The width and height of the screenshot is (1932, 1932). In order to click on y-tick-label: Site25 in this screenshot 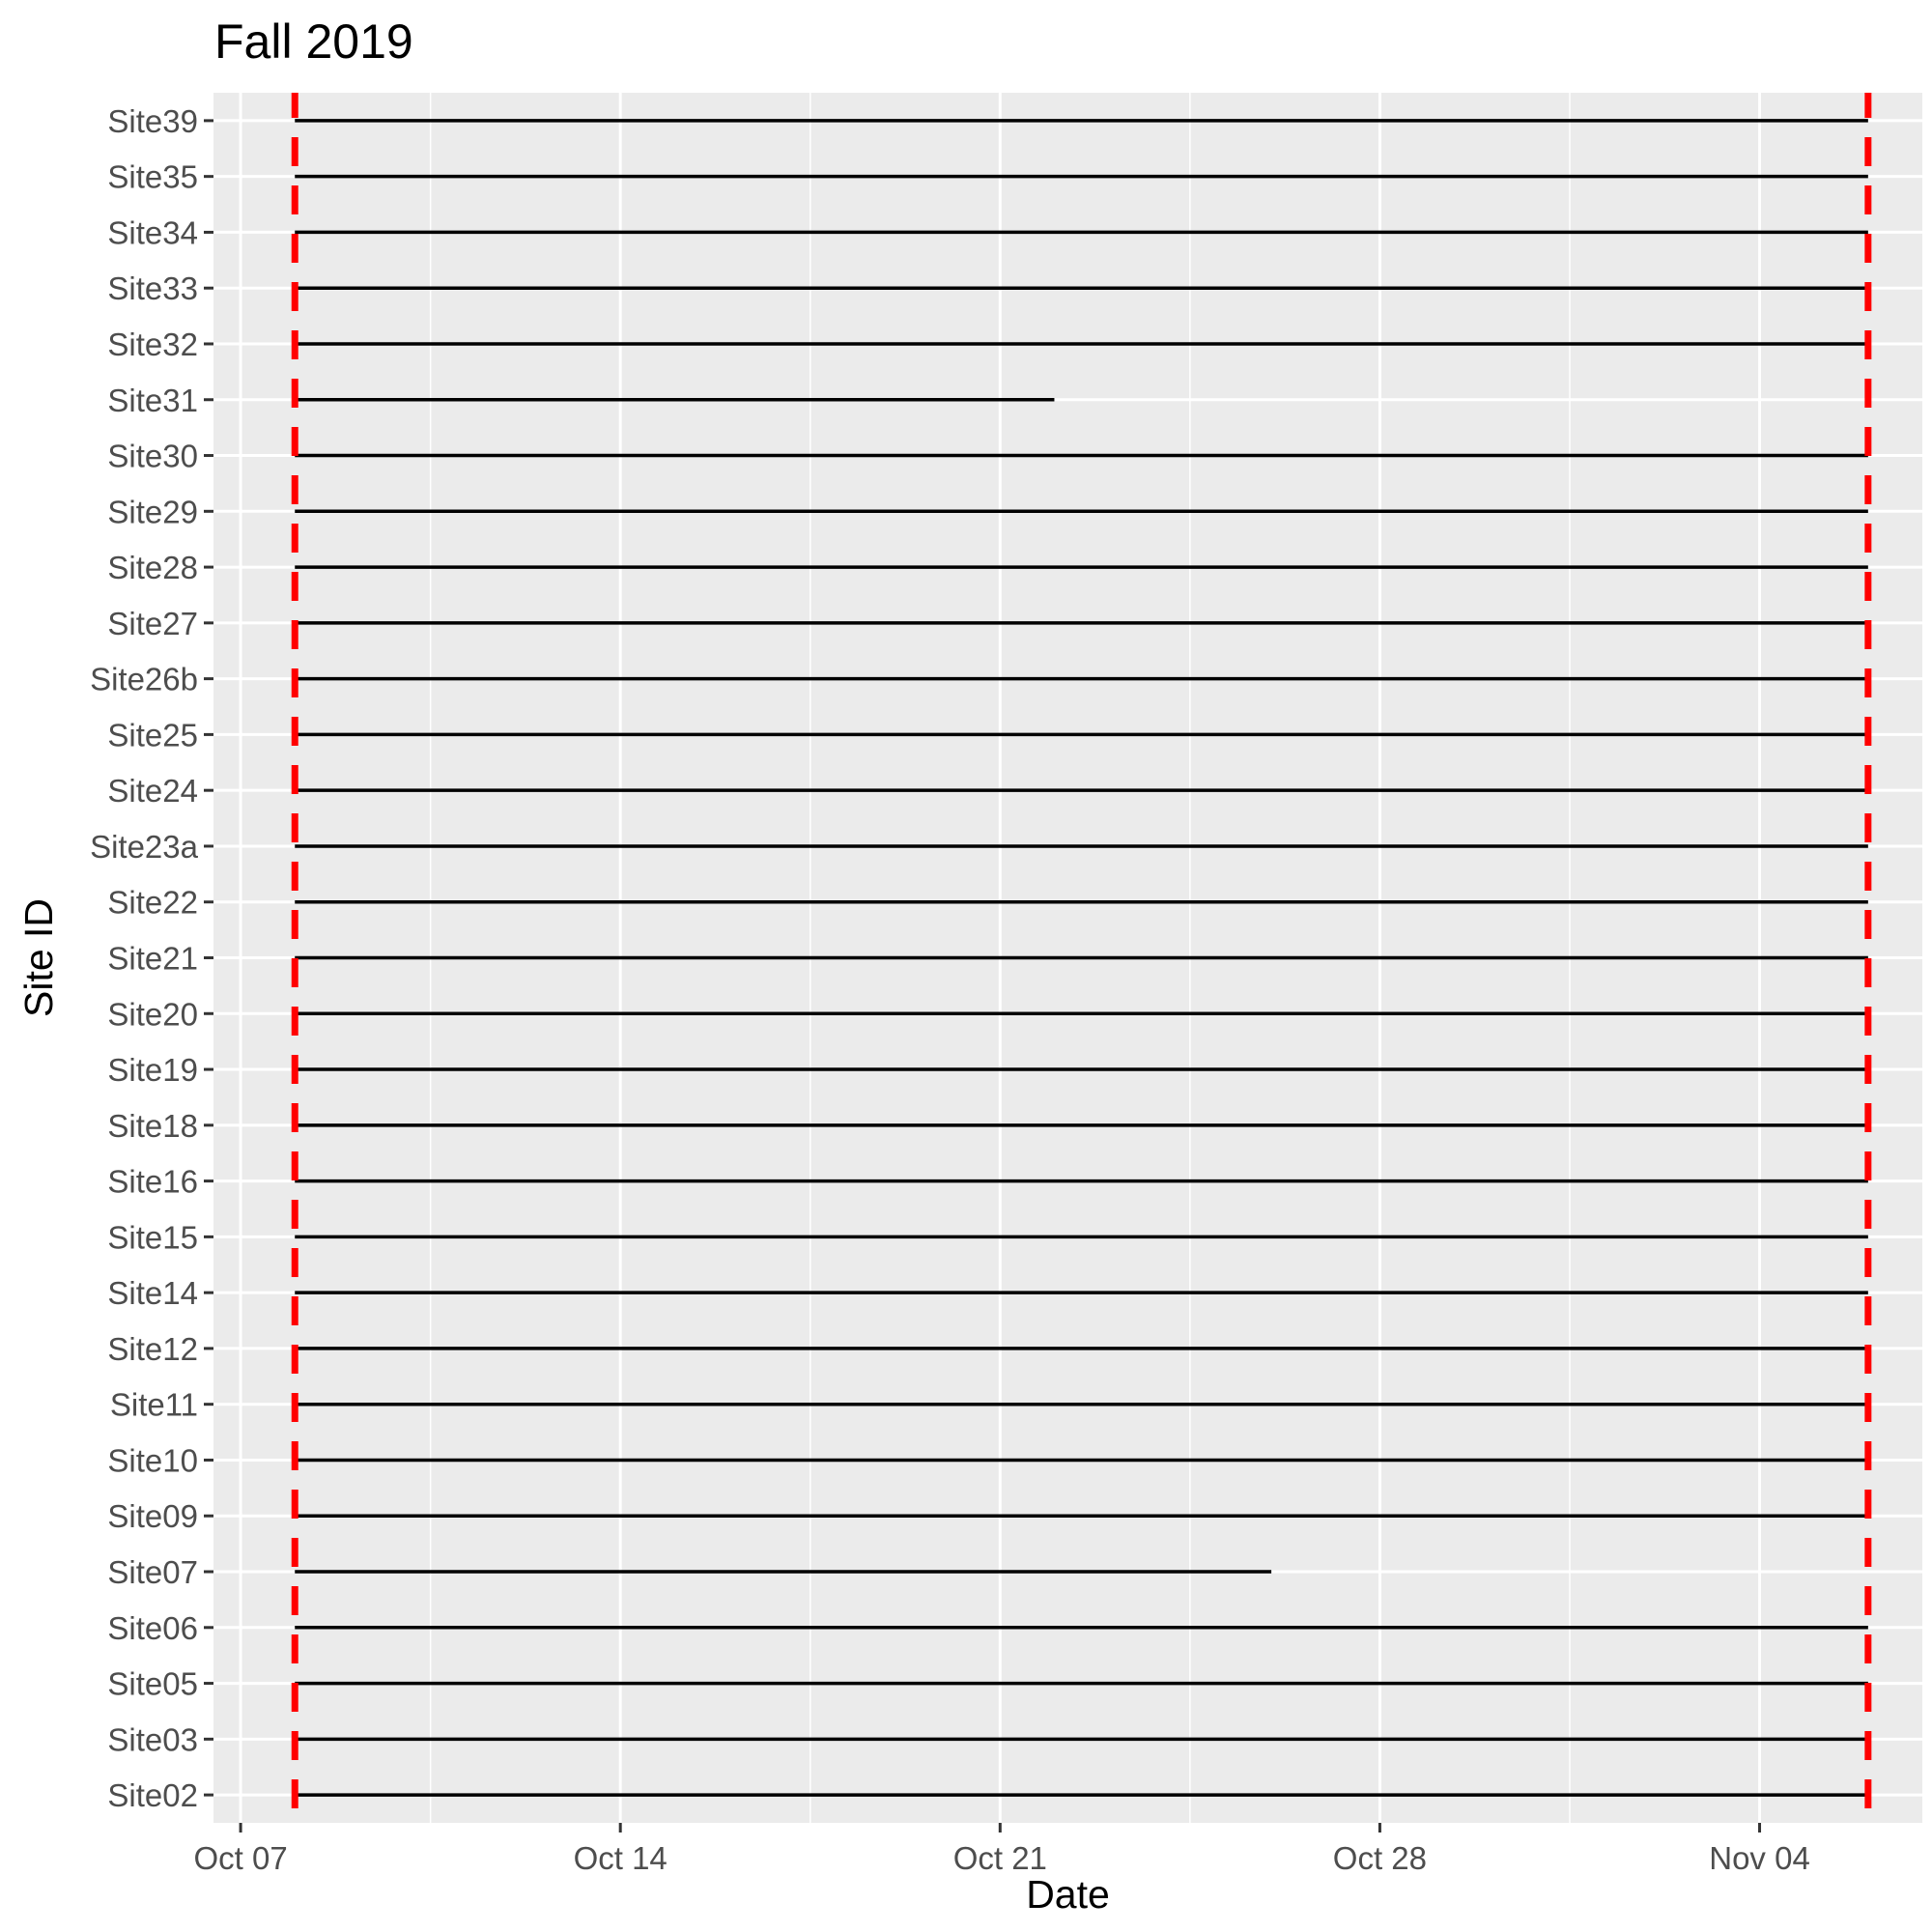, I will do `click(152, 735)`.